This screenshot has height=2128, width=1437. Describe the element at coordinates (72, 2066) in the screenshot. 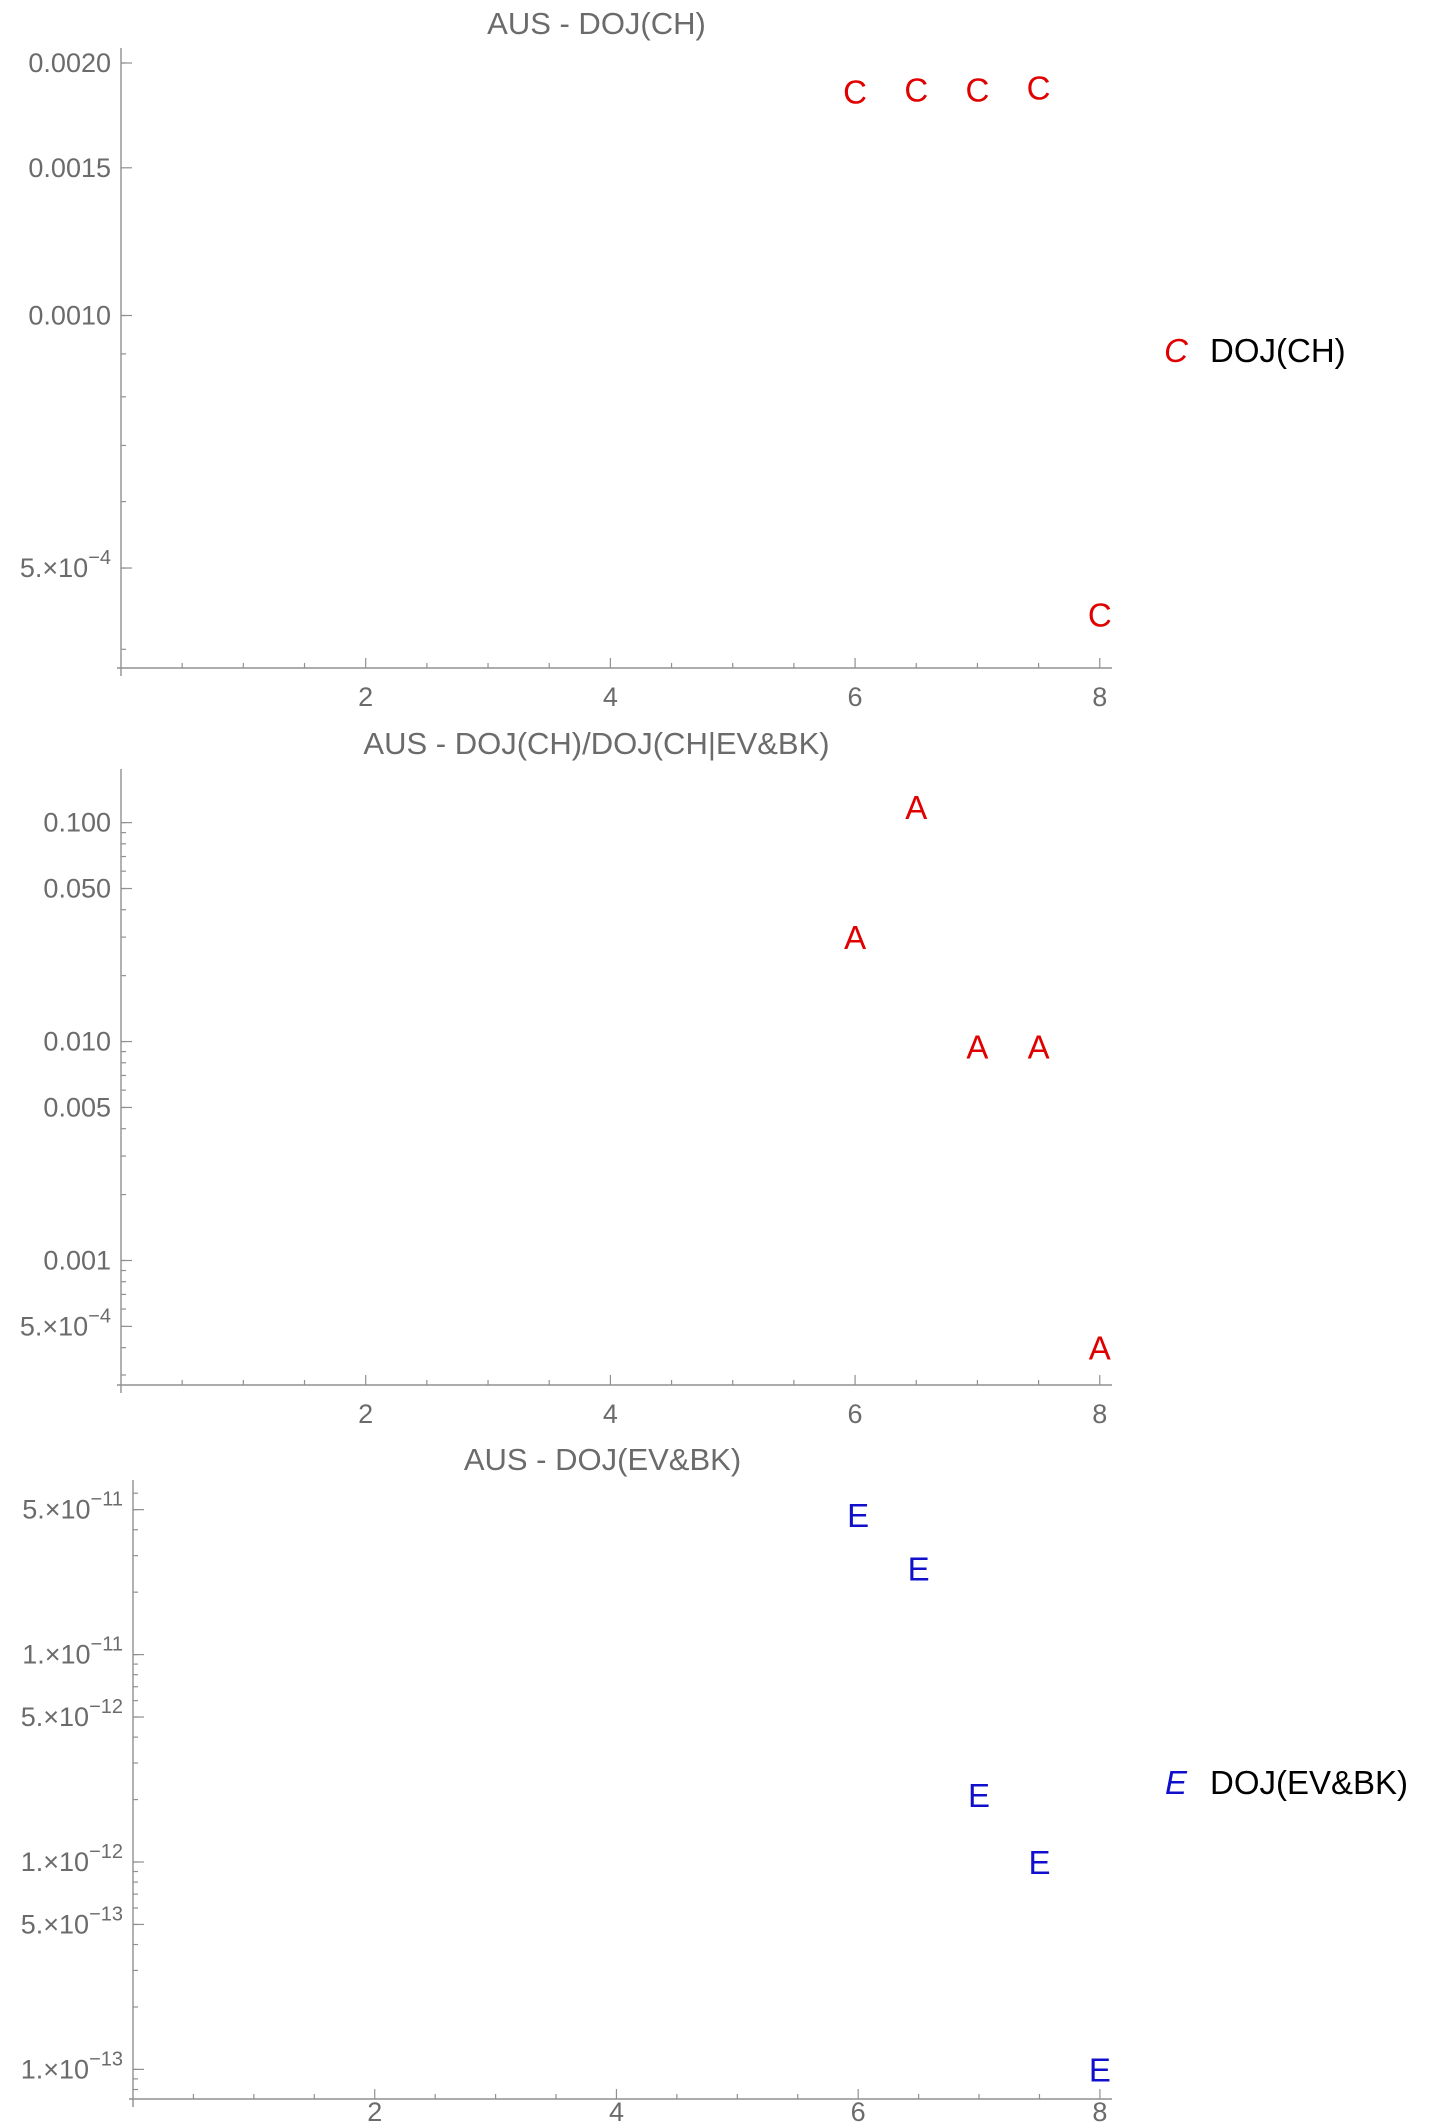

I see `y-tick-label: 1.×10−13` at that location.